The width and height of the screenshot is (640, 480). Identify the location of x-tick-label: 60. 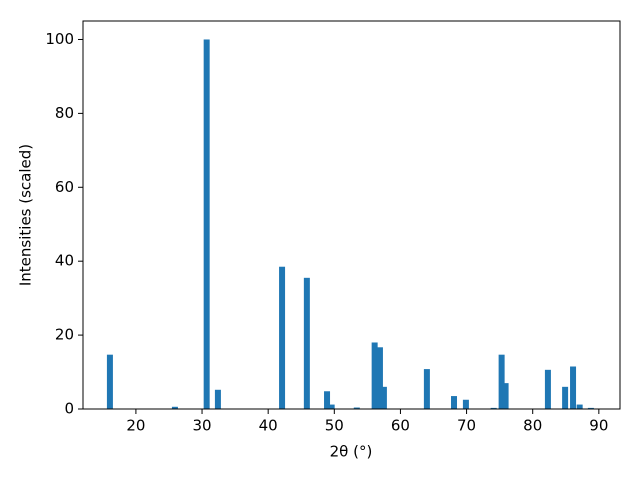
(400, 426).